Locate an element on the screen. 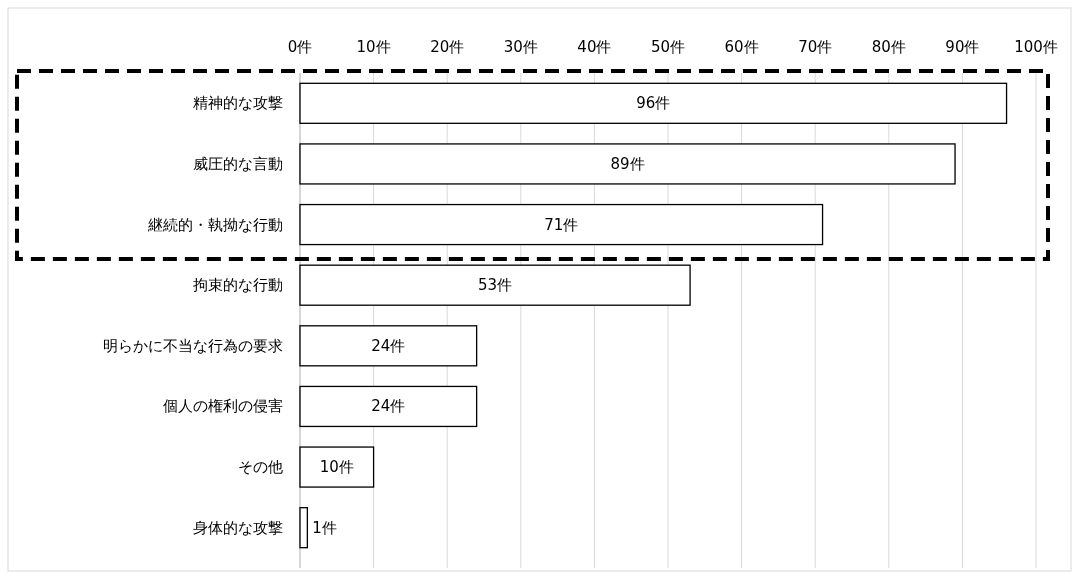 Image resolution: width=1079 pixels, height=579 pixels. data-label: 1件 is located at coordinates (324, 527).